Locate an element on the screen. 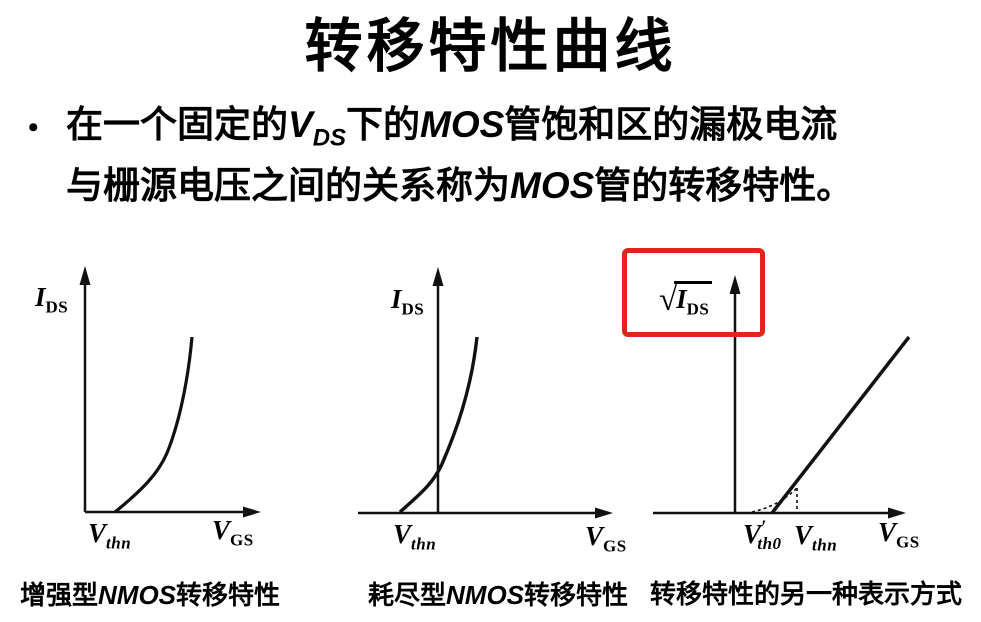 This screenshot has height=622, width=981. dotted-transition-curve is located at coordinates (775, 499).